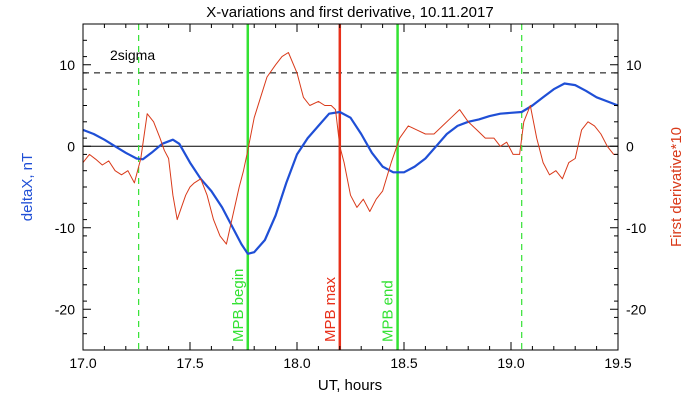 The width and height of the screenshot is (700, 400). I want to click on y-tick-label-right-2: 0, so click(630, 146).